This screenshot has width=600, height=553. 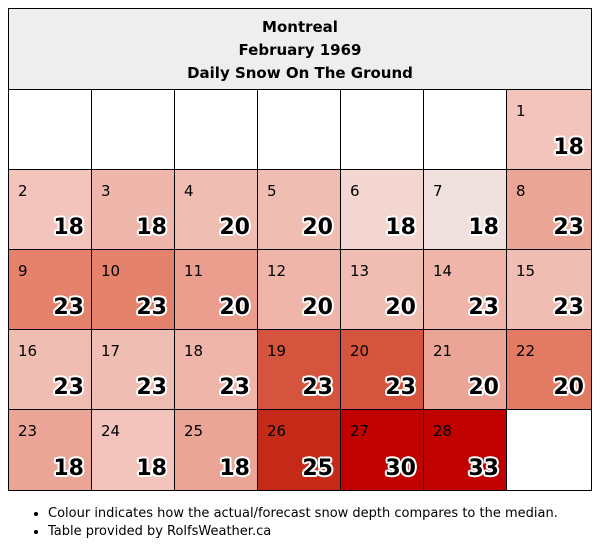 I want to click on city-title: Montreal, so click(x=300, y=27).